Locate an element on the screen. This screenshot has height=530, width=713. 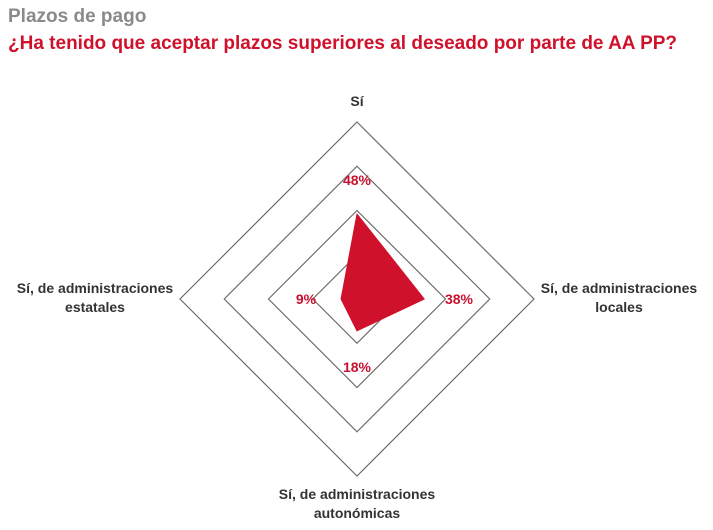
axis-label-0: Sí is located at coordinates (357, 101).